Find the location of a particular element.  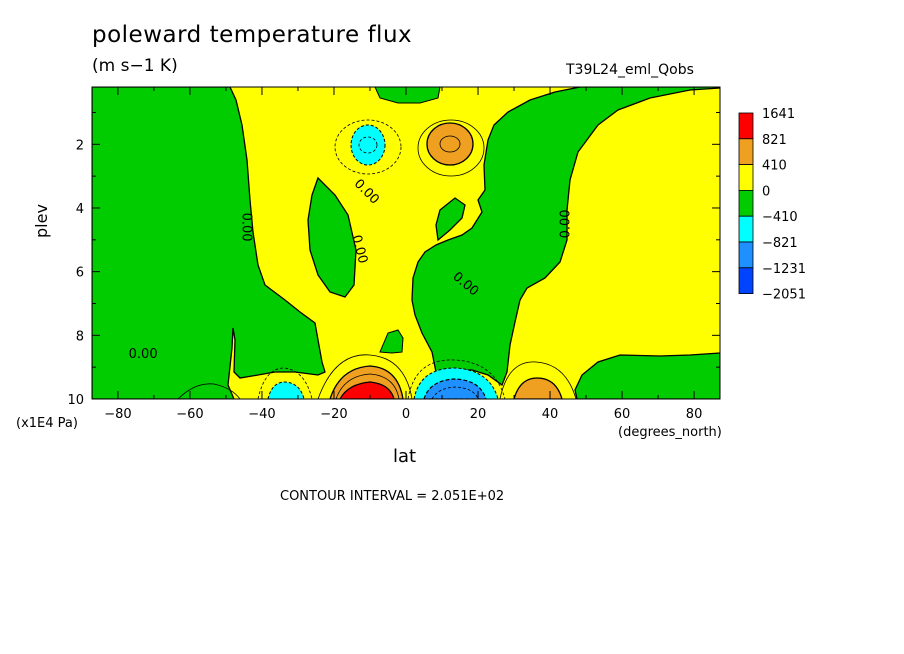

x-tick-label: 40 is located at coordinates (550, 414).